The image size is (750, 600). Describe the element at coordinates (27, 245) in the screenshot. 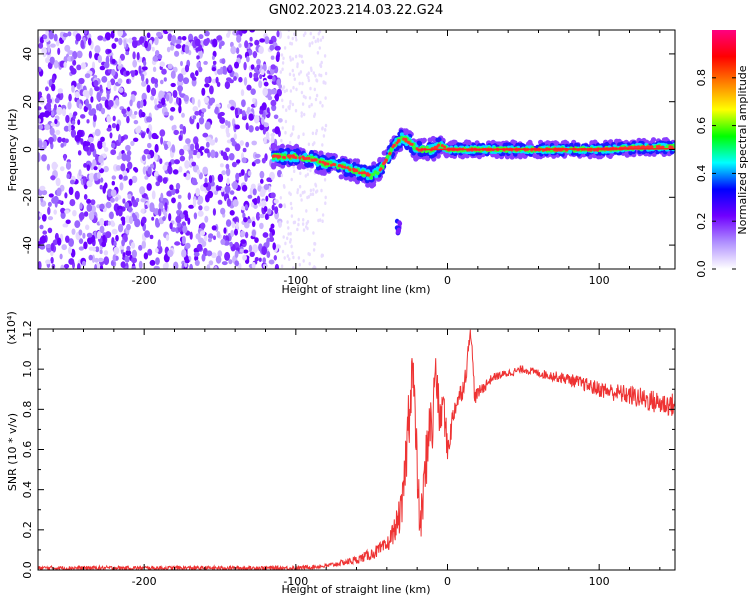

I see `y-tick-label: -40` at that location.